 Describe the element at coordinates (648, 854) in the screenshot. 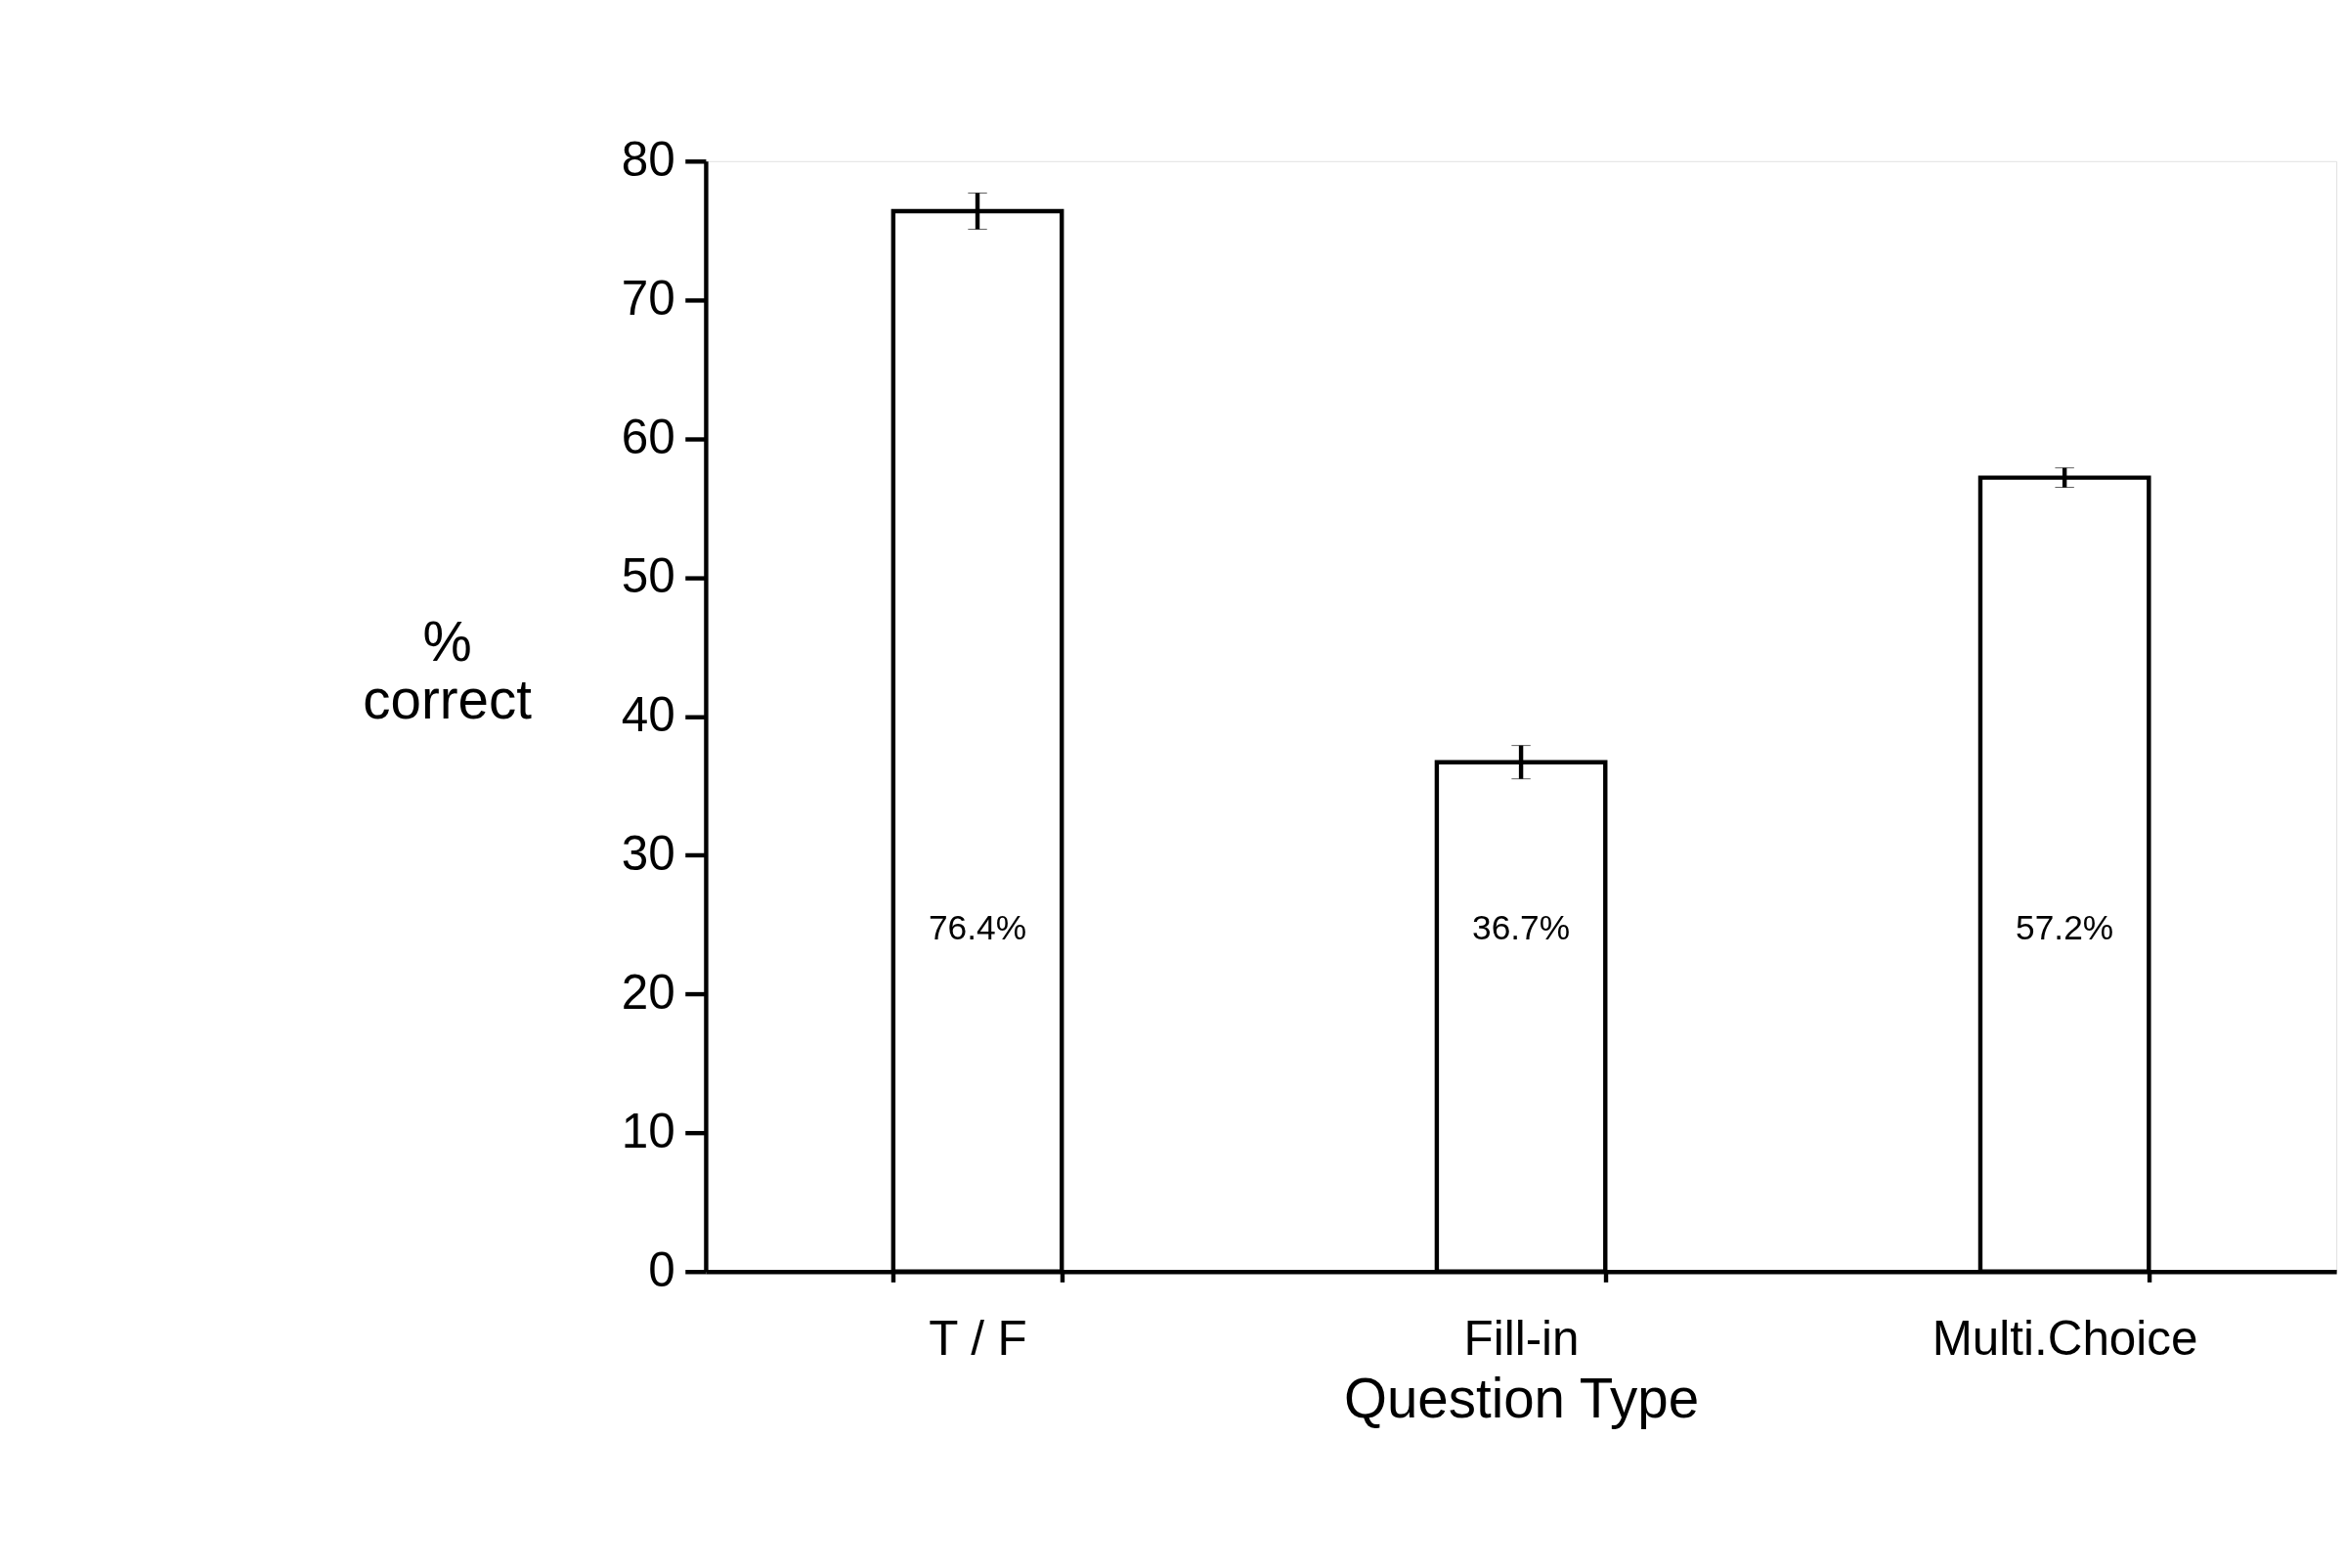

I see `y-tick-label: 30` at that location.